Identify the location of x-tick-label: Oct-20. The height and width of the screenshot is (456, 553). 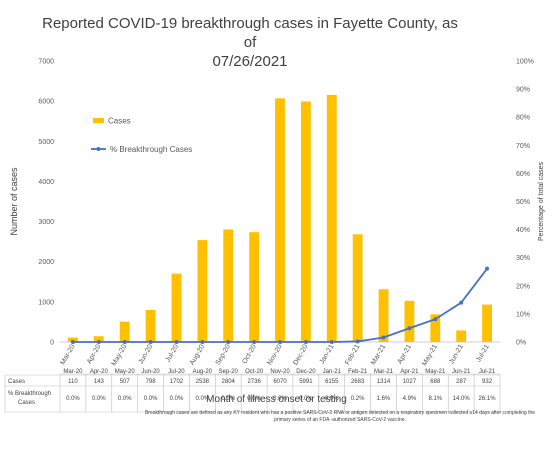
(249, 354).